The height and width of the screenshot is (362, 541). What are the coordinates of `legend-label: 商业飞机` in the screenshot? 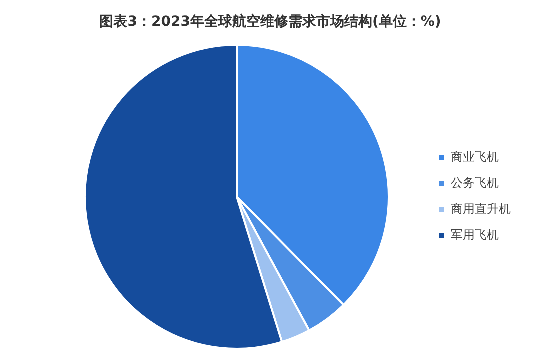 It's located at (475, 157).